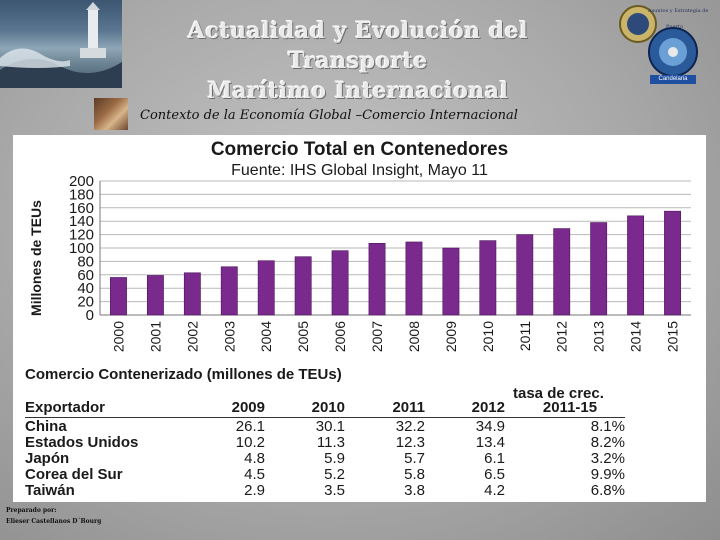 This screenshot has height=540, width=720. What do you see at coordinates (47, 458) in the screenshot?
I see `exporter-name: Japón` at bounding box center [47, 458].